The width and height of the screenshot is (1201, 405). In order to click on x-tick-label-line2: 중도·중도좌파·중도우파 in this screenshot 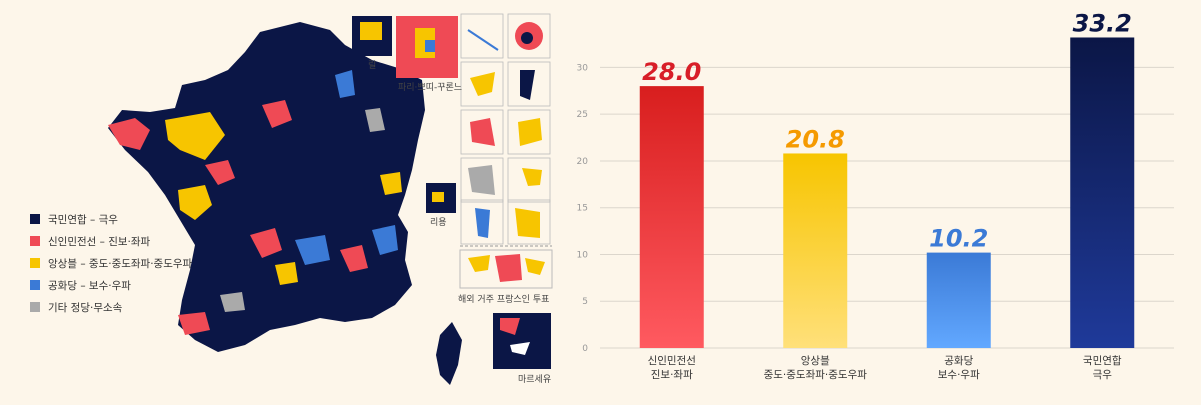, I will do `click(816, 375)`.